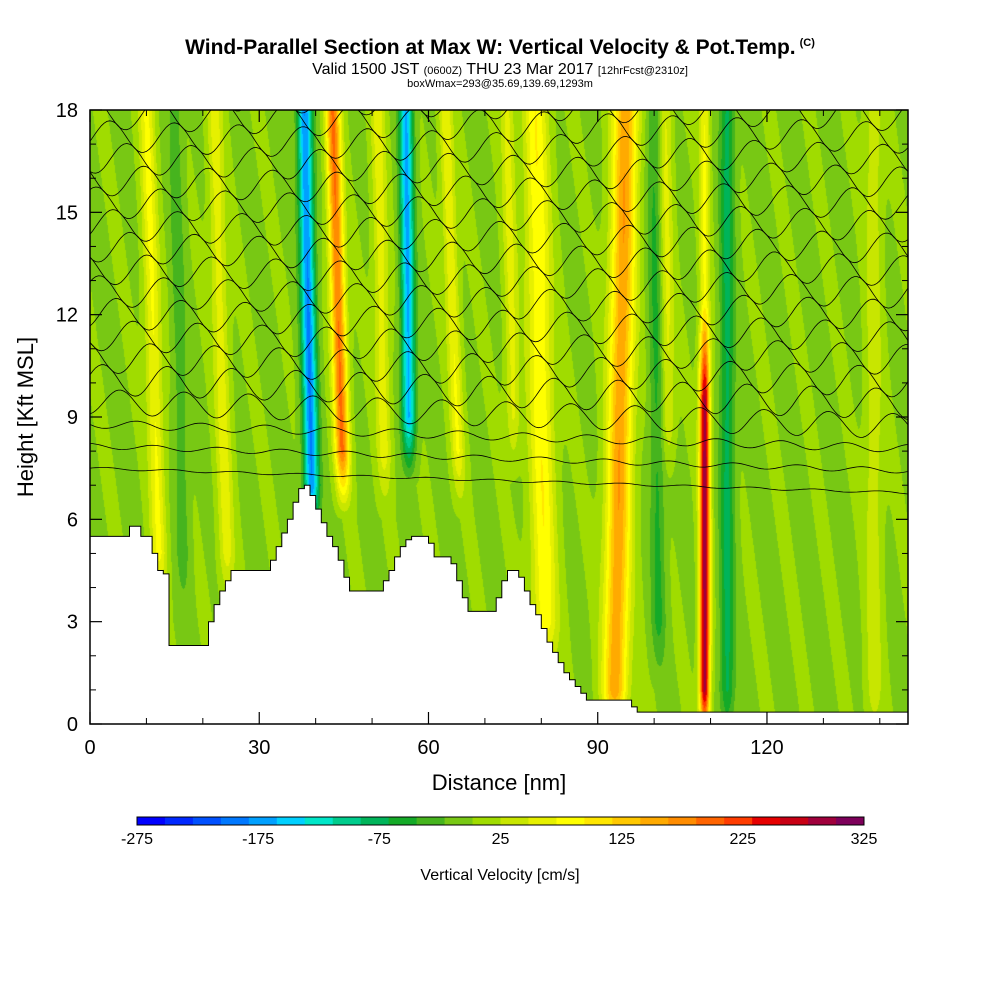 The width and height of the screenshot is (1000, 1000). What do you see at coordinates (499, 782) in the screenshot?
I see `x-axis-title: Distance [nm]` at bounding box center [499, 782].